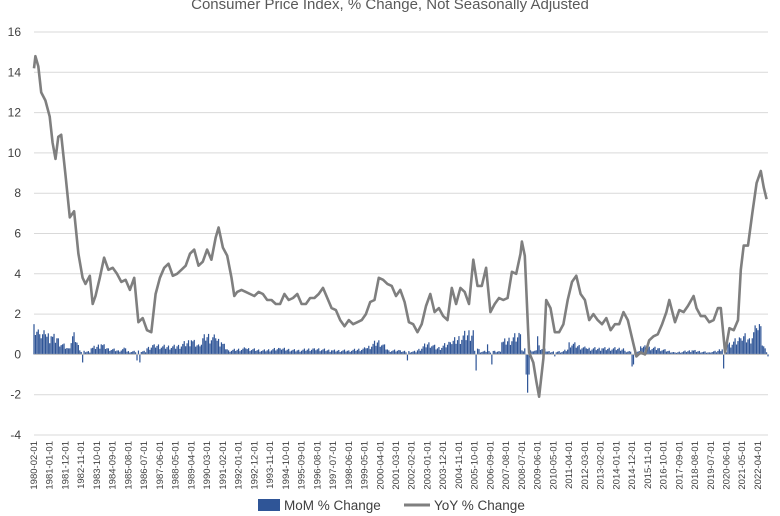 This screenshot has width=780, height=516. What do you see at coordinates (428, 465) in the screenshot?
I see `x-tick-label: 2003-01-01` at bounding box center [428, 465].